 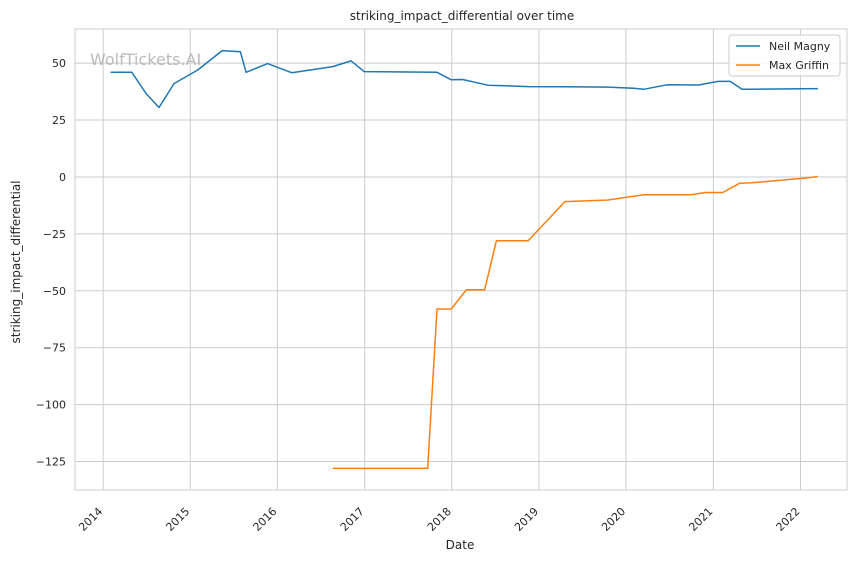 What do you see at coordinates (62, 177) in the screenshot?
I see `y-tick-label: 0` at bounding box center [62, 177].